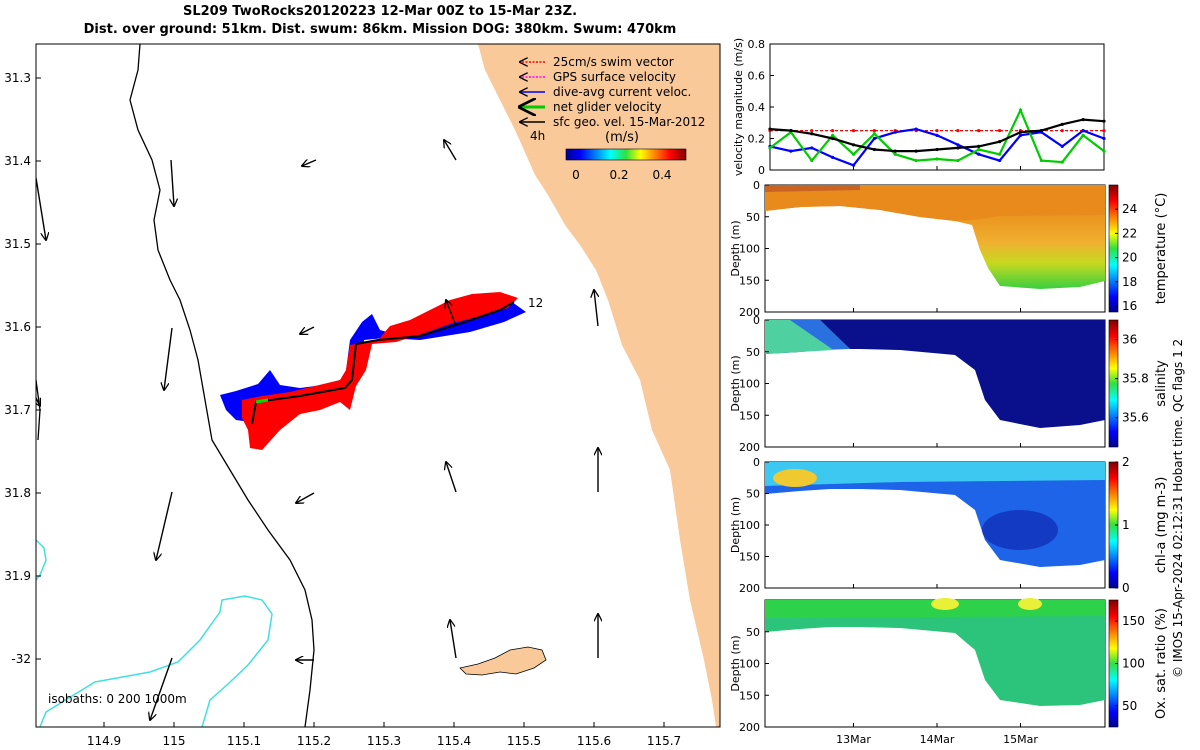  What do you see at coordinates (17, 78) in the screenshot?
I see `lat-tick-label: 31.3` at bounding box center [17, 78].